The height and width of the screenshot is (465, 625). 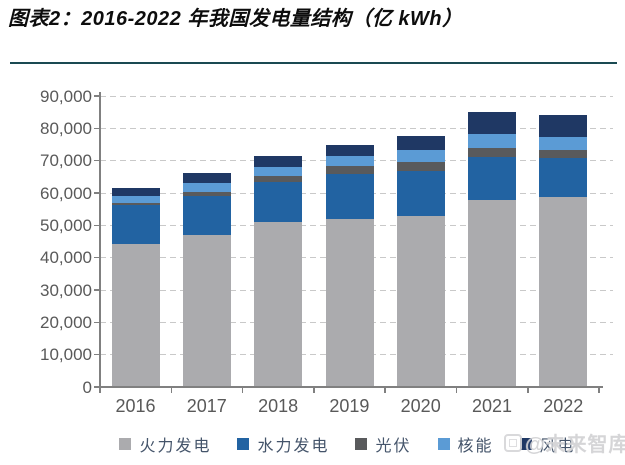 I want to click on legend-item: 核能, so click(x=465, y=444).